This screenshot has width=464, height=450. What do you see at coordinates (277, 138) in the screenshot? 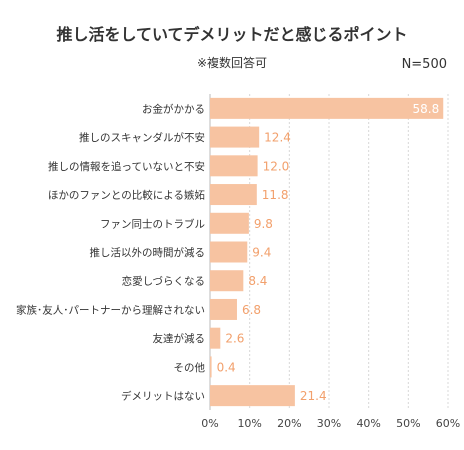
I see `data-label: 12.4` at bounding box center [277, 138].